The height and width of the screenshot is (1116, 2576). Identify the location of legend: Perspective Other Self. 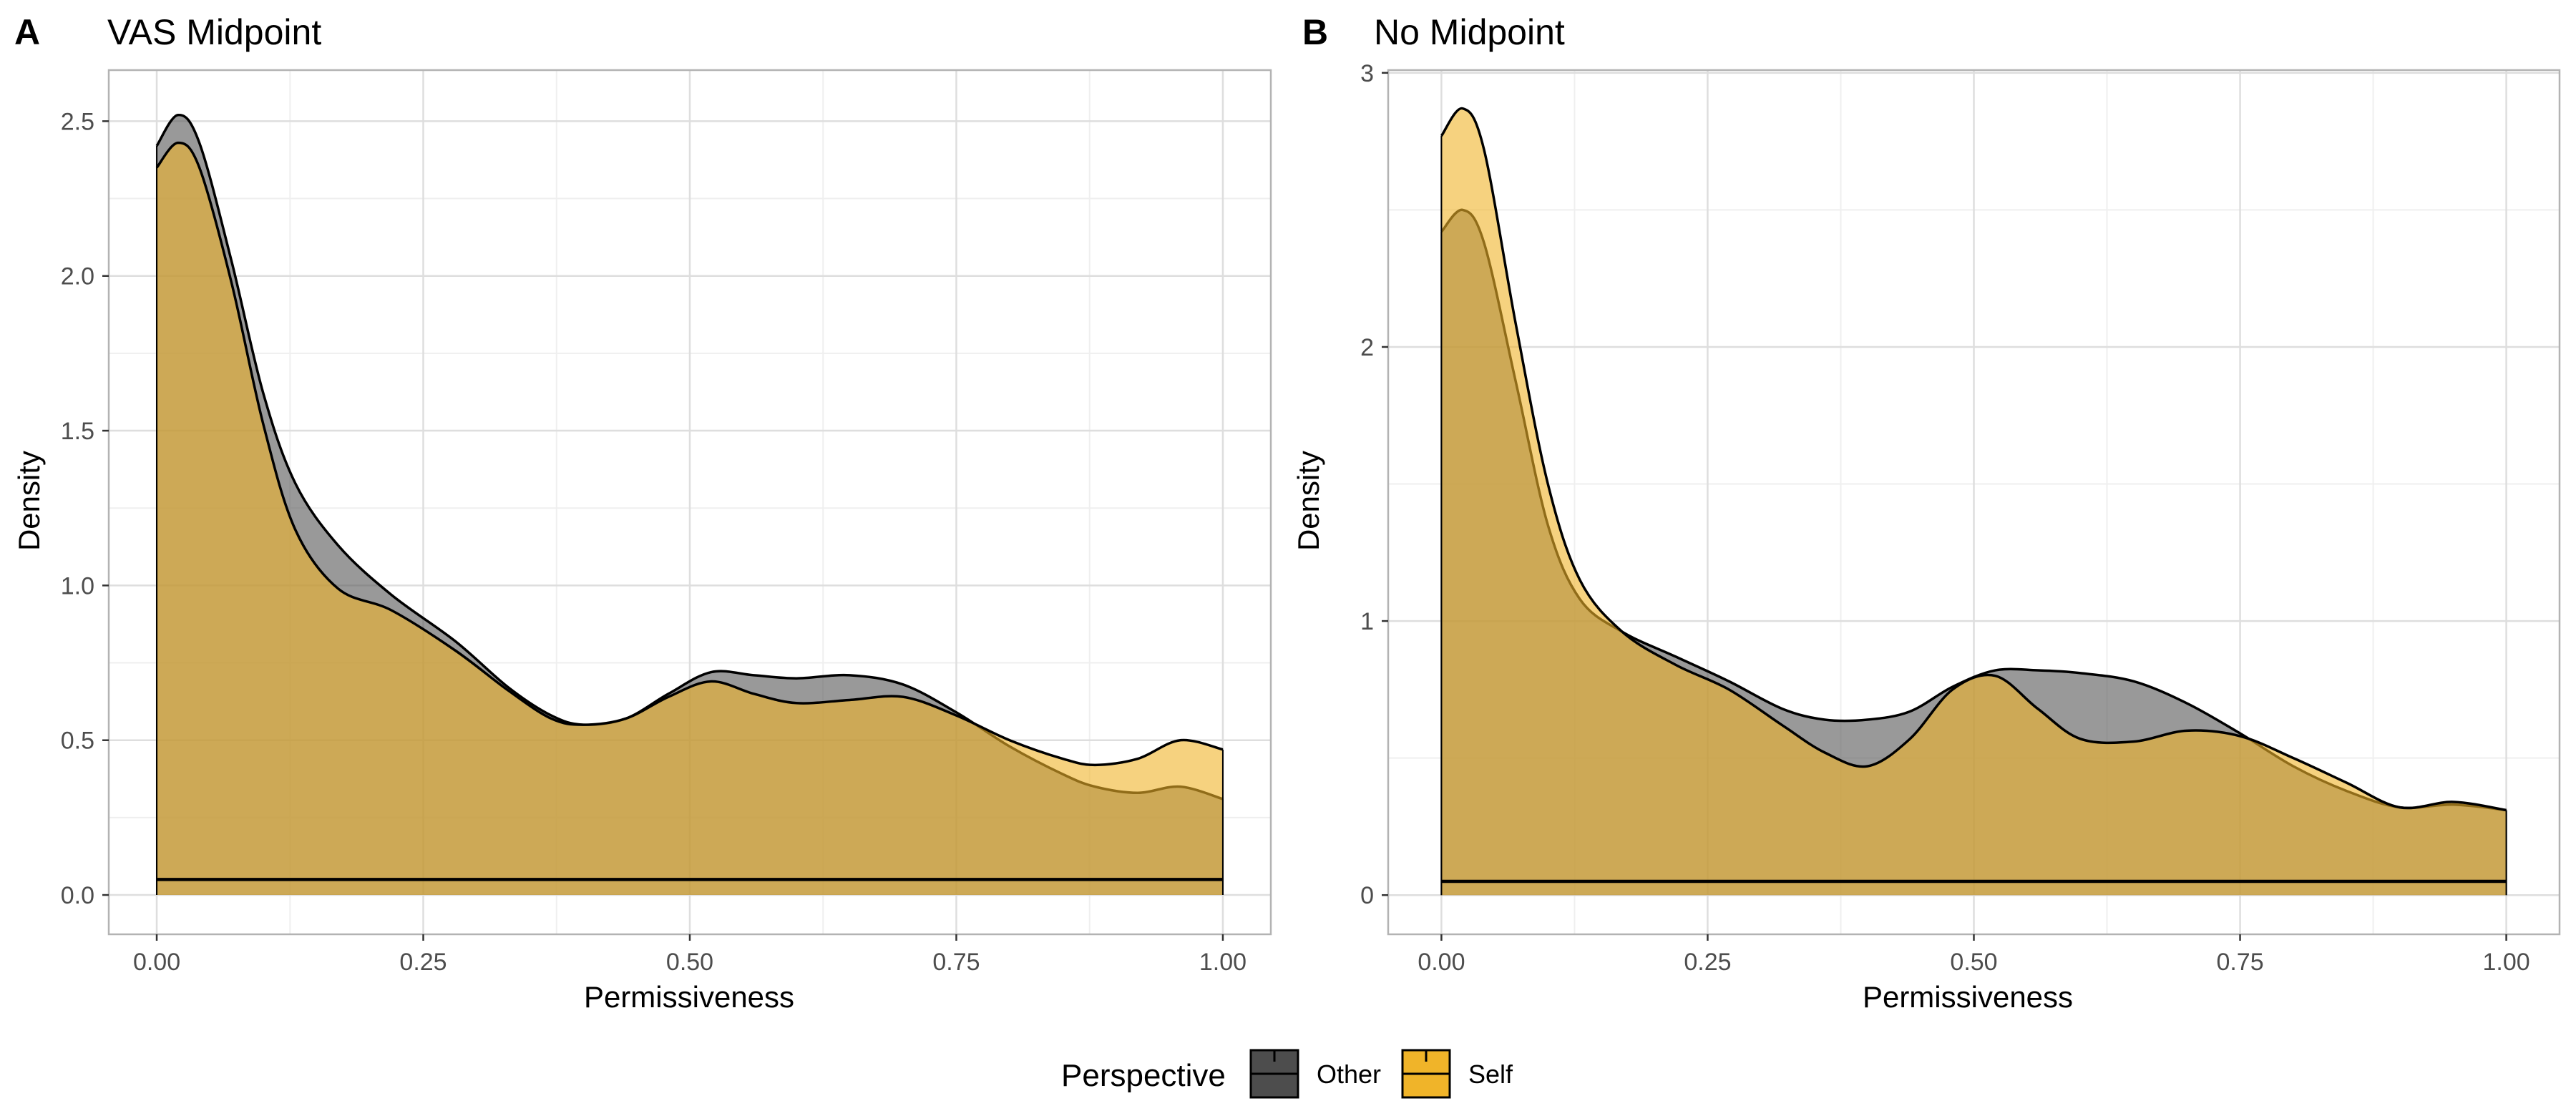
(1287, 1074).